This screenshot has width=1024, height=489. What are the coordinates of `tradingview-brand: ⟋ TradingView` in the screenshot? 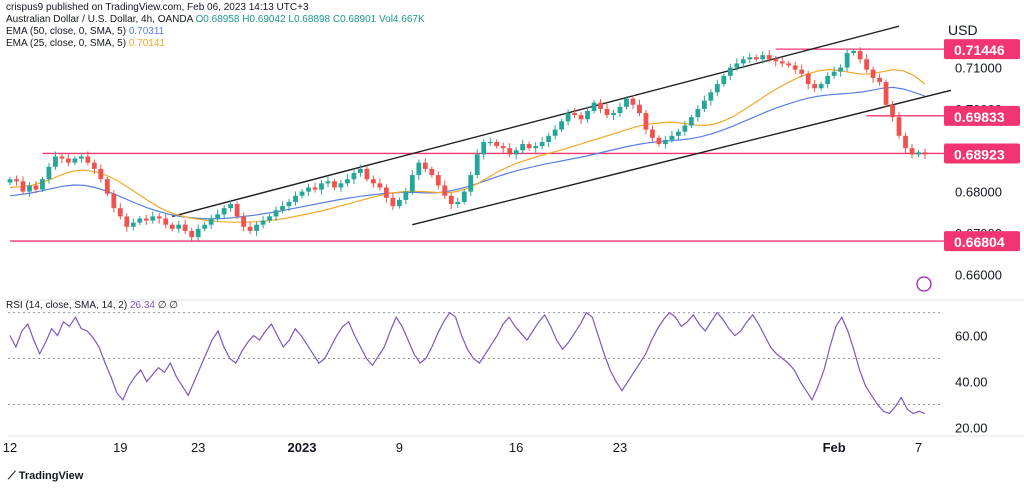 It's located at (45, 476).